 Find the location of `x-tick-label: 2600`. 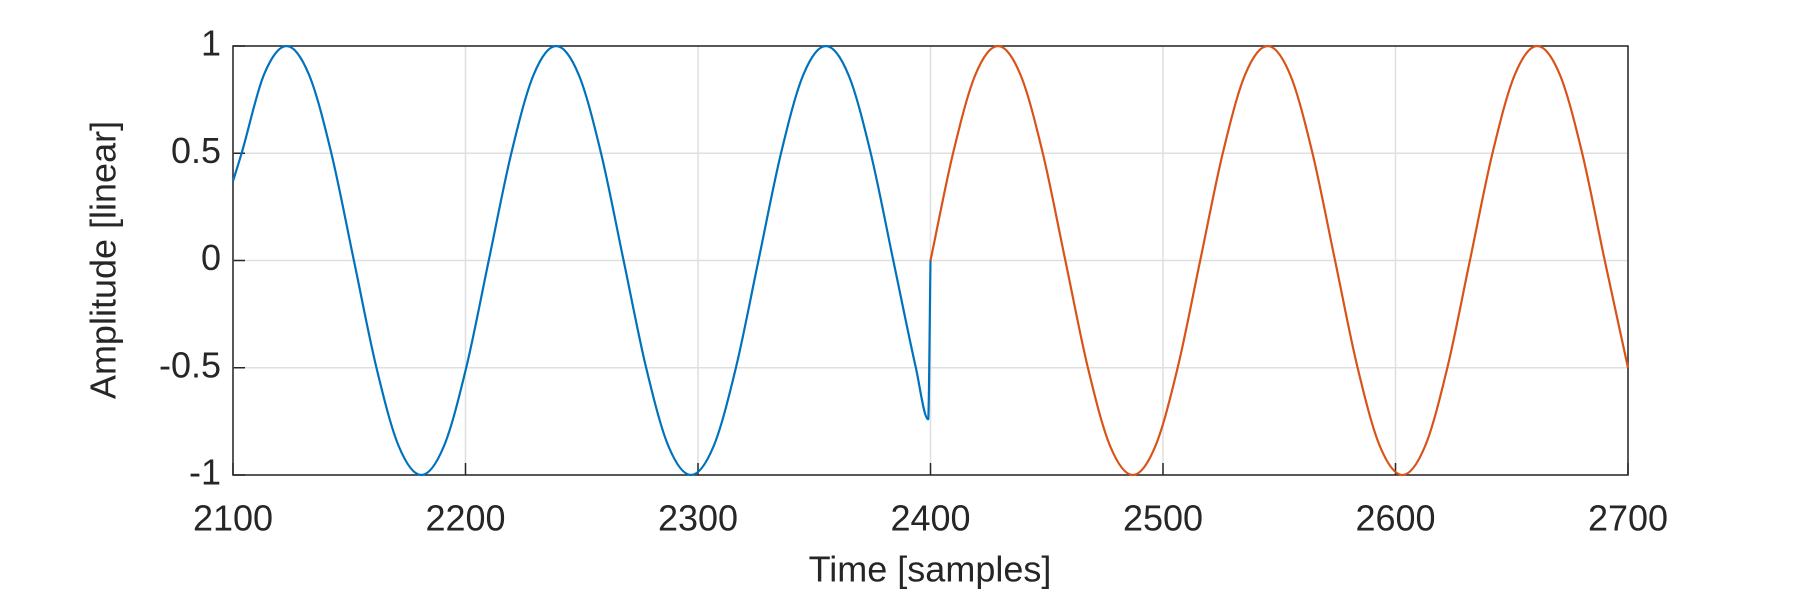

x-tick-label: 2600 is located at coordinates (1395, 518).